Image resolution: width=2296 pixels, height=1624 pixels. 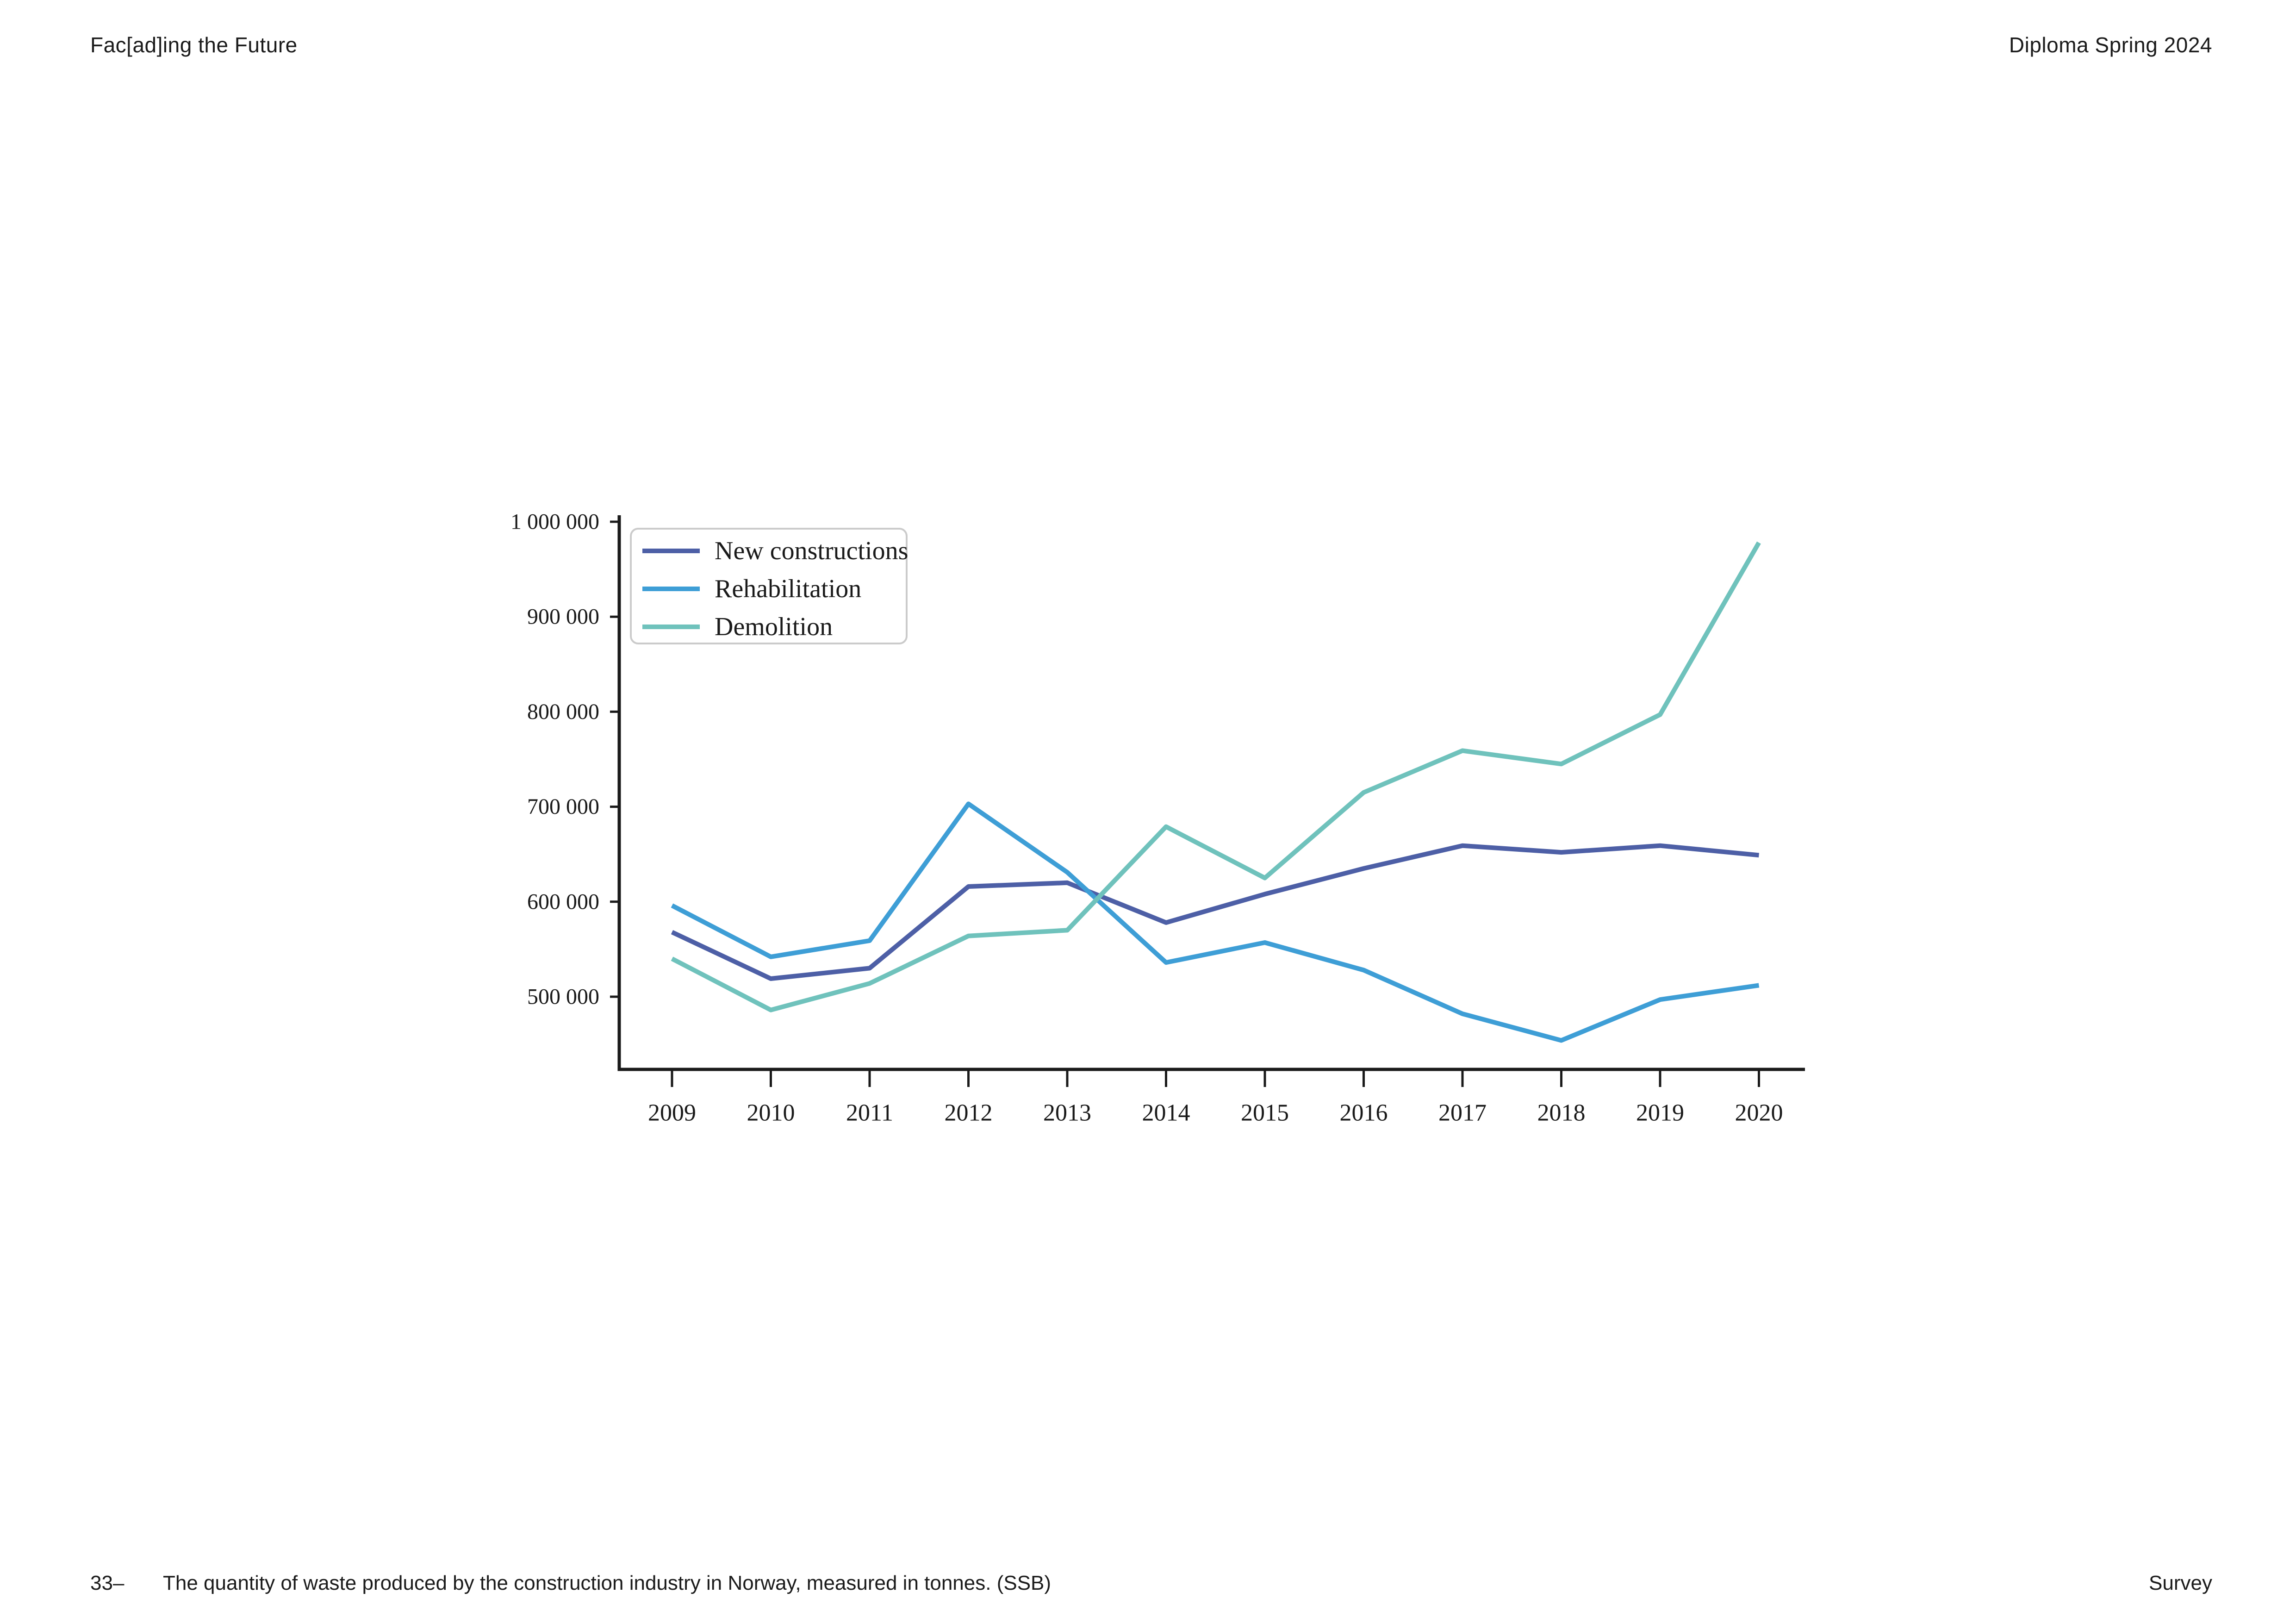 I want to click on x-axis-tick-label: 2018, so click(x=1561, y=1113).